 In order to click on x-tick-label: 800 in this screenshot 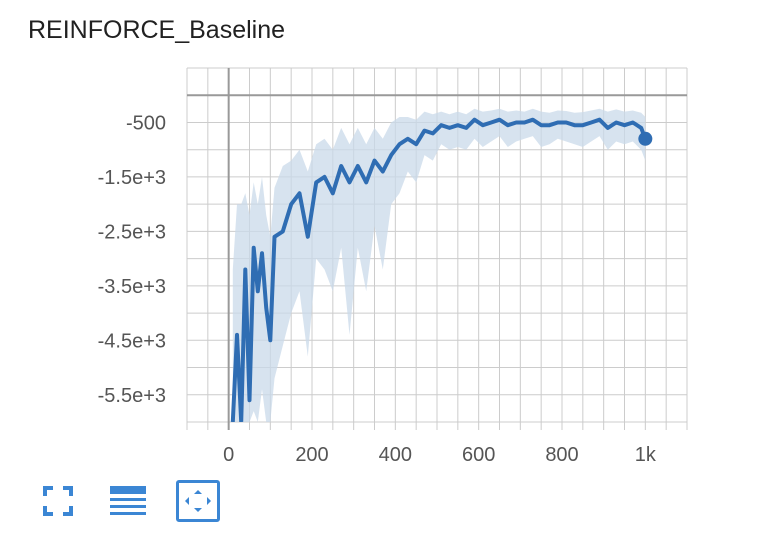, I will do `click(561, 455)`.